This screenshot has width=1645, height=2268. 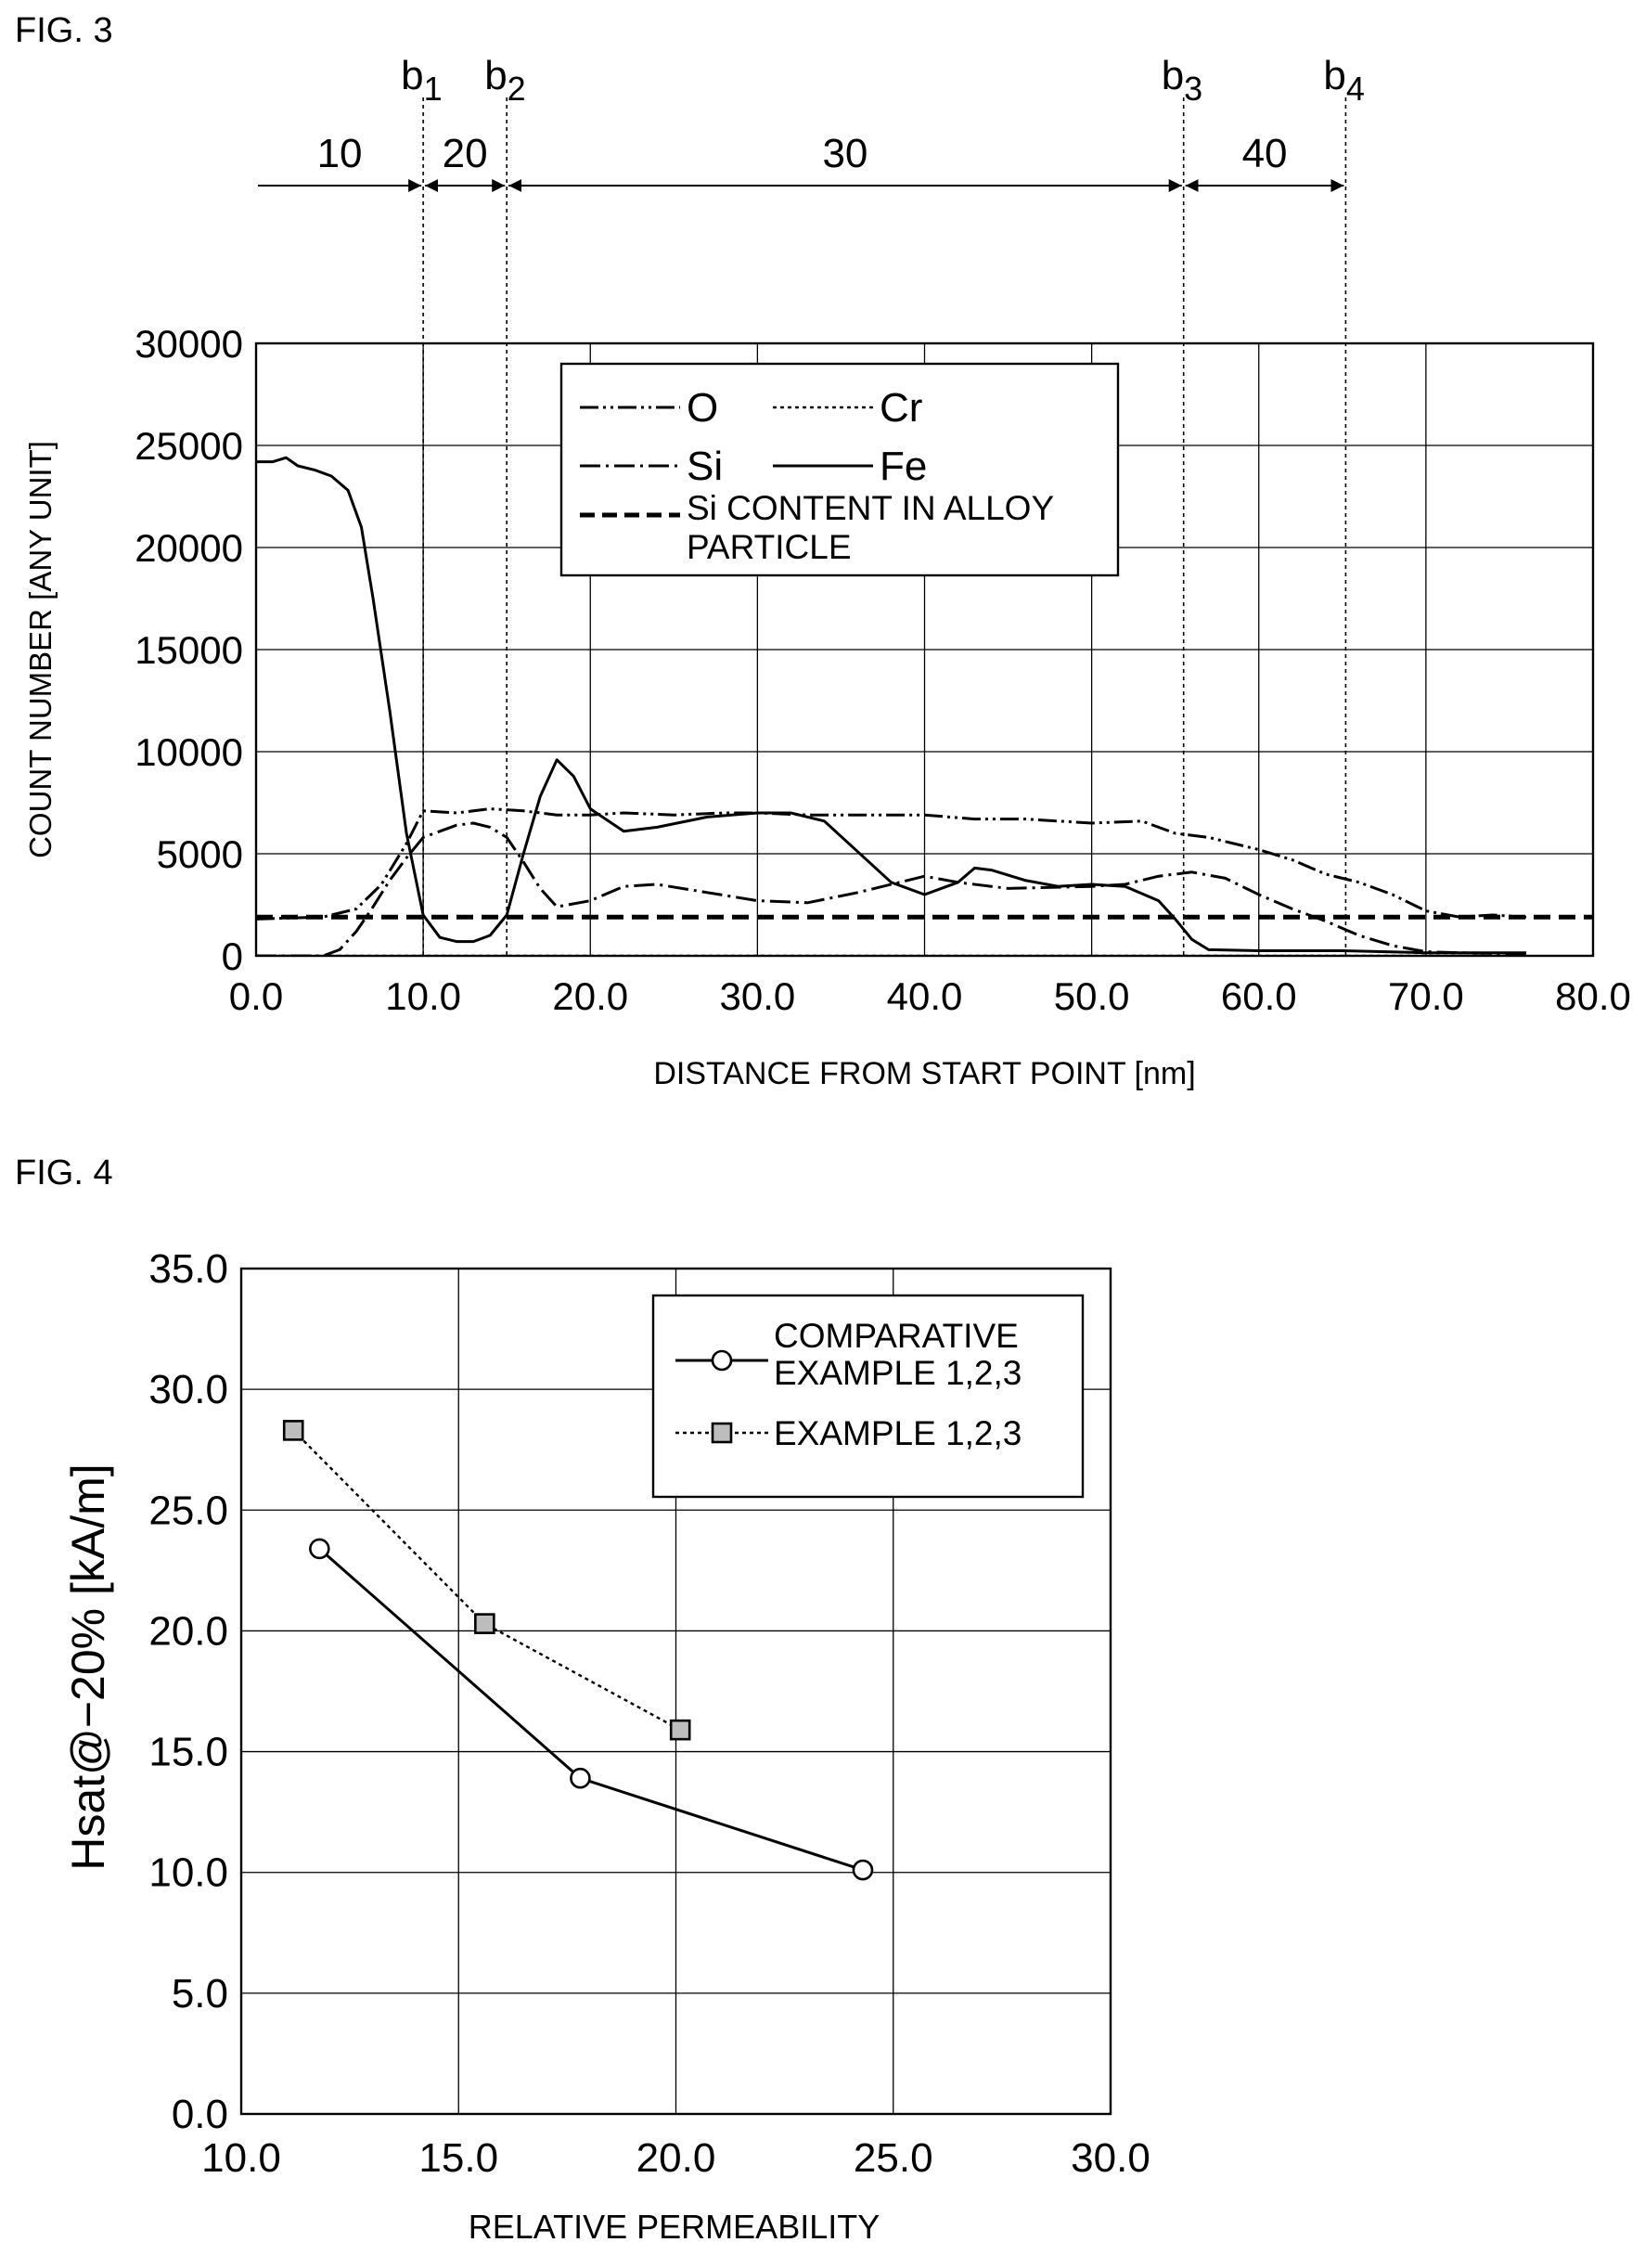 What do you see at coordinates (188, 1752) in the screenshot?
I see `y-tick-label: 15.0` at bounding box center [188, 1752].